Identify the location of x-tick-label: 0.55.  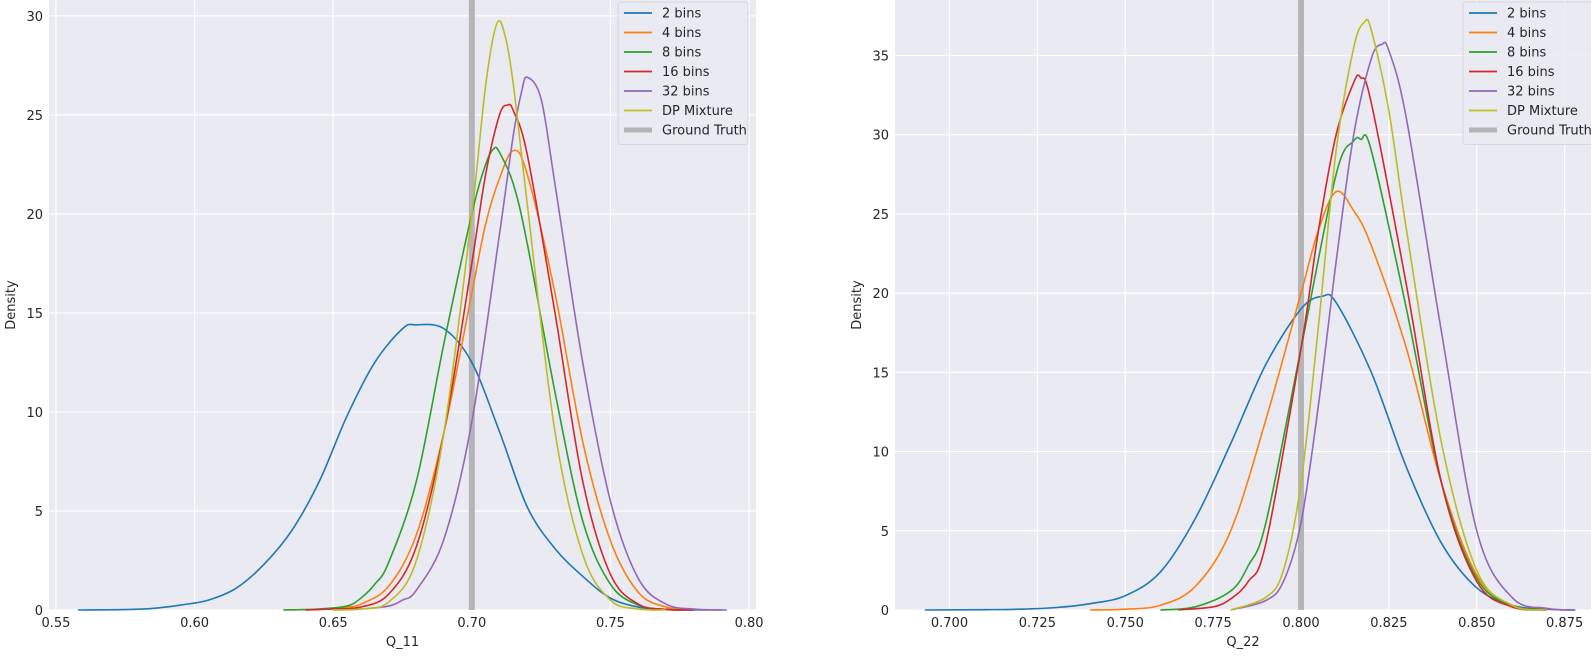
(55, 623).